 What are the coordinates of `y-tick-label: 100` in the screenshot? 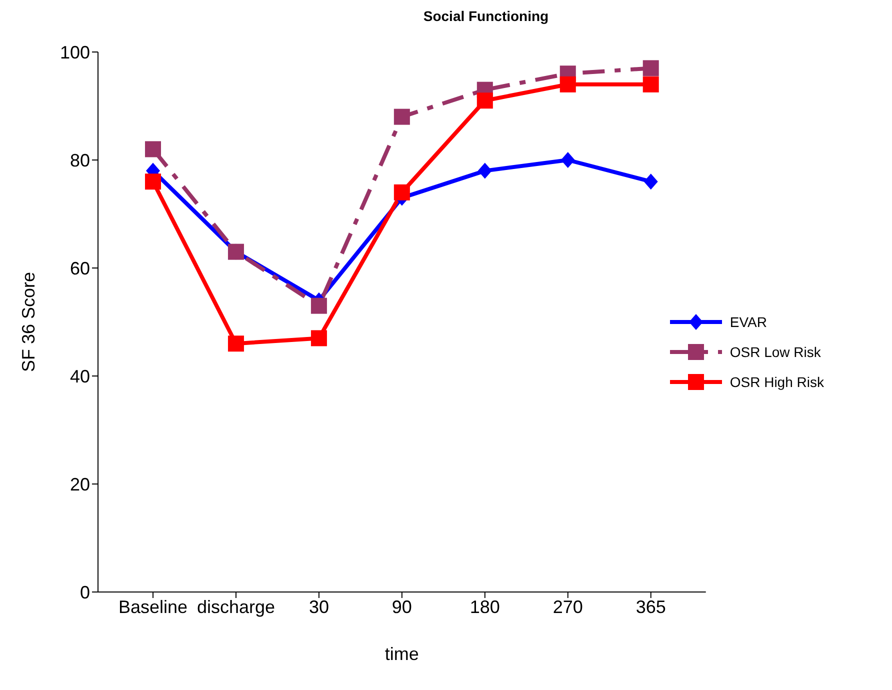 It's located at (75, 52).